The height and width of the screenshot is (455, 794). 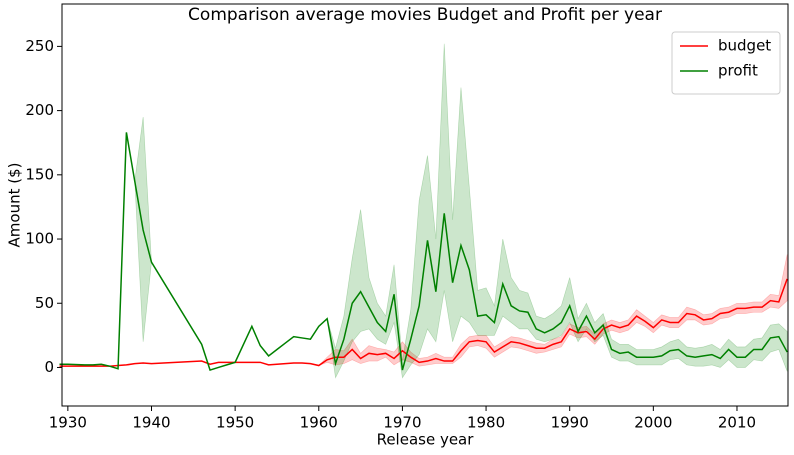 What do you see at coordinates (653, 423) in the screenshot?
I see `x-tick-label: 2000` at bounding box center [653, 423].